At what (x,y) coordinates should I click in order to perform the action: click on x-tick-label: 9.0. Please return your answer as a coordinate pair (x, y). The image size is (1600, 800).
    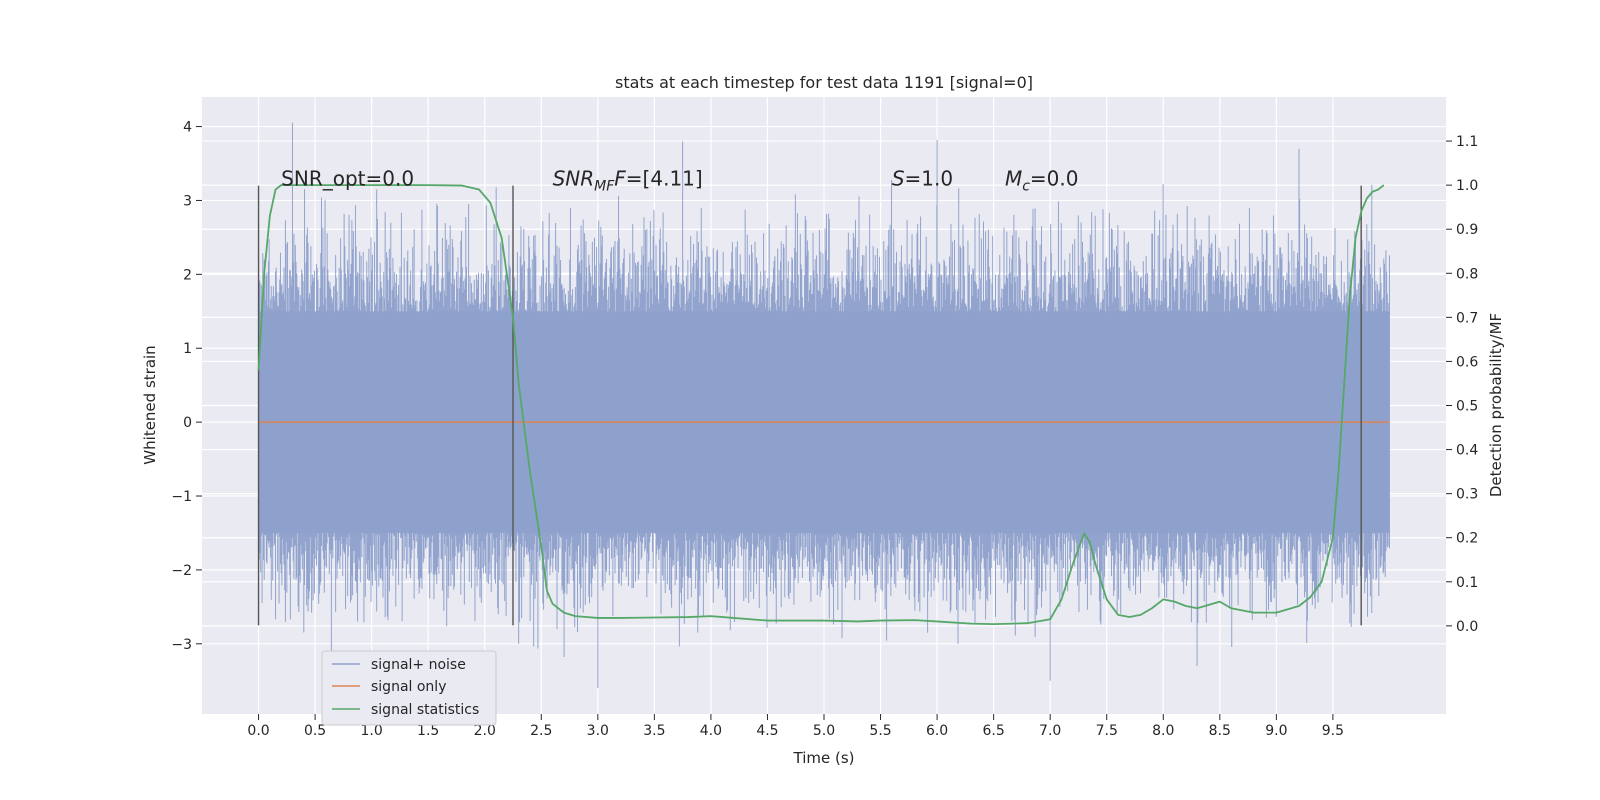
    Looking at the image, I should click on (1276, 731).